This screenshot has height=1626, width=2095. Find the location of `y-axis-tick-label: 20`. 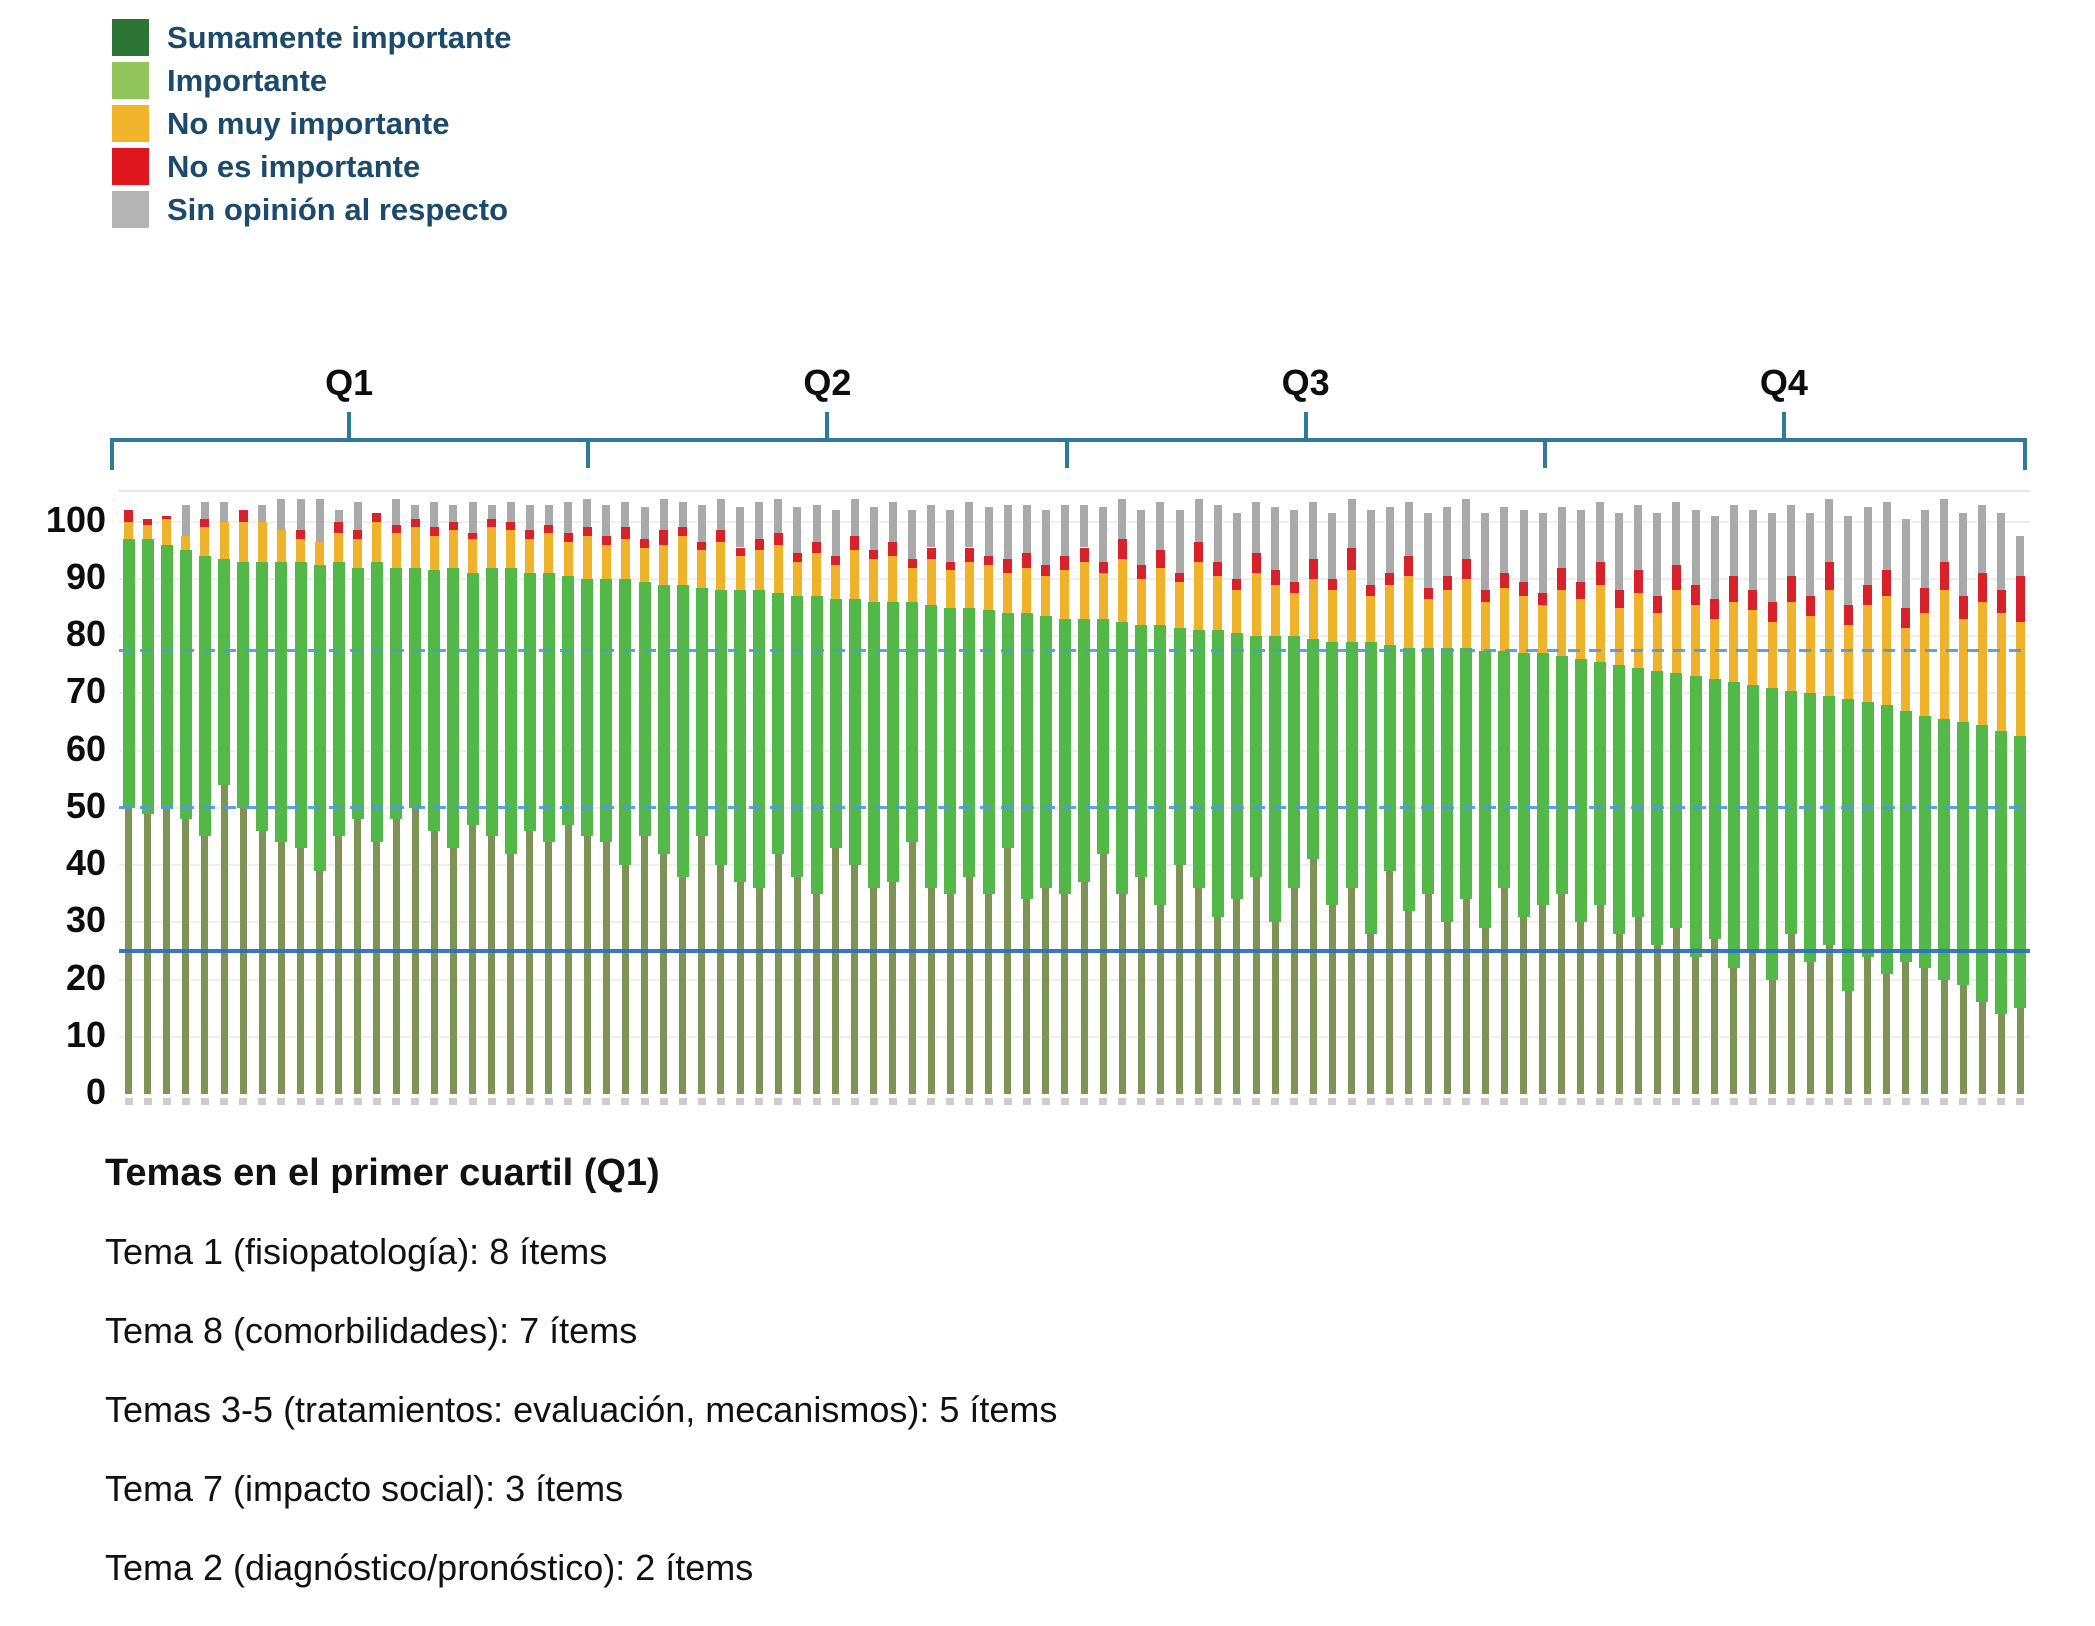

y-axis-tick-label: 20 is located at coordinates (85, 977).